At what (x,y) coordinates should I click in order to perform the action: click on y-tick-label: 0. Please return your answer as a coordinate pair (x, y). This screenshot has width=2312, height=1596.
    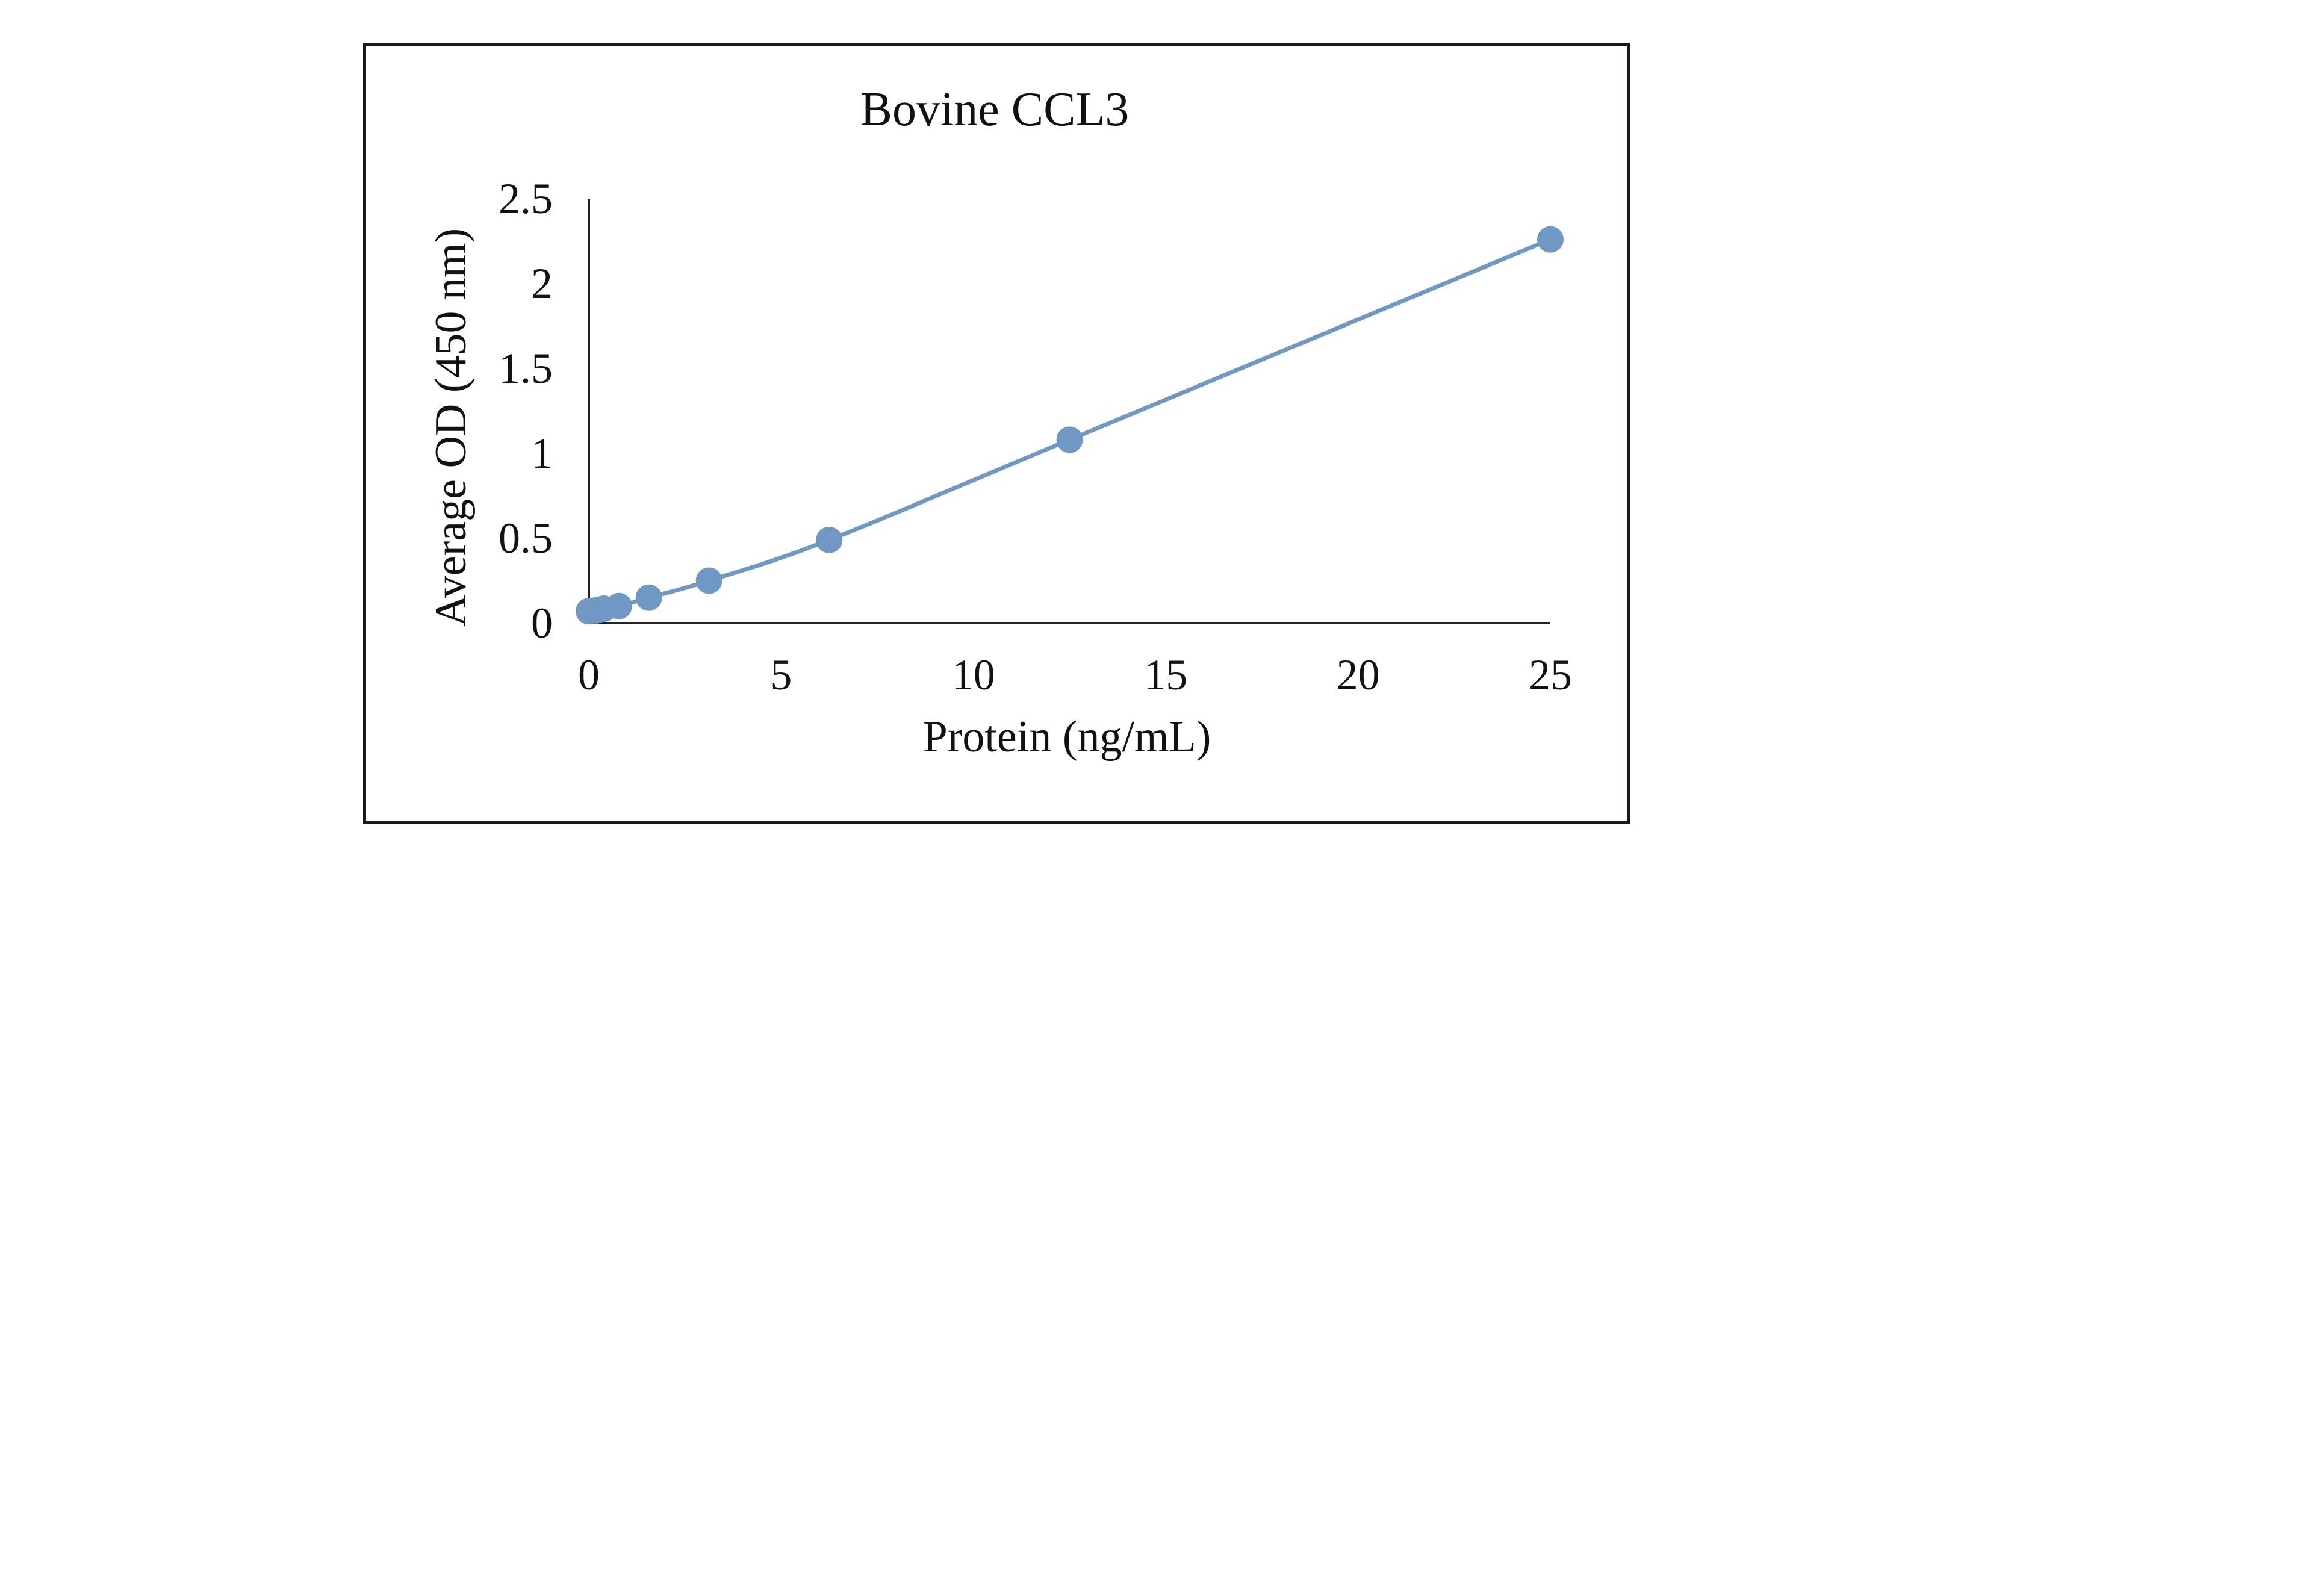
    Looking at the image, I should click on (542, 623).